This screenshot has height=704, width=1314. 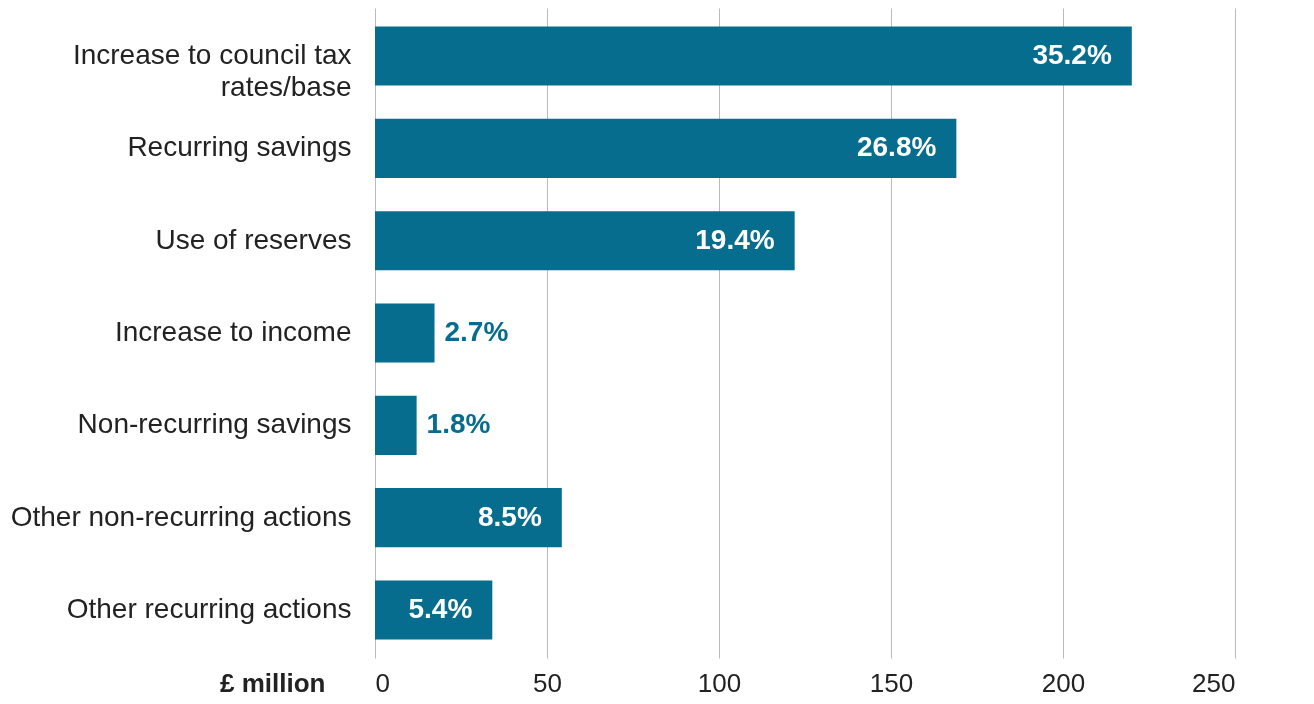 I want to click on y-tick-label: Increase to council tax rates/base, so click(x=212, y=71).